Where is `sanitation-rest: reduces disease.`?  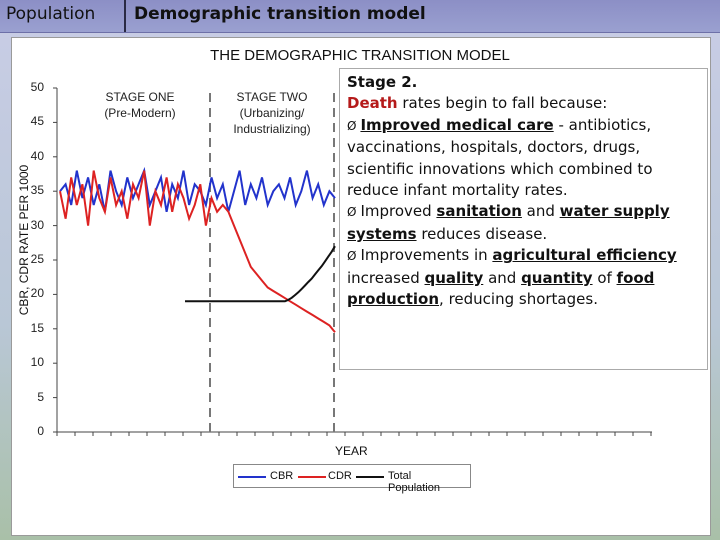
sanitation-rest: reduces disease. is located at coordinates (482, 233).